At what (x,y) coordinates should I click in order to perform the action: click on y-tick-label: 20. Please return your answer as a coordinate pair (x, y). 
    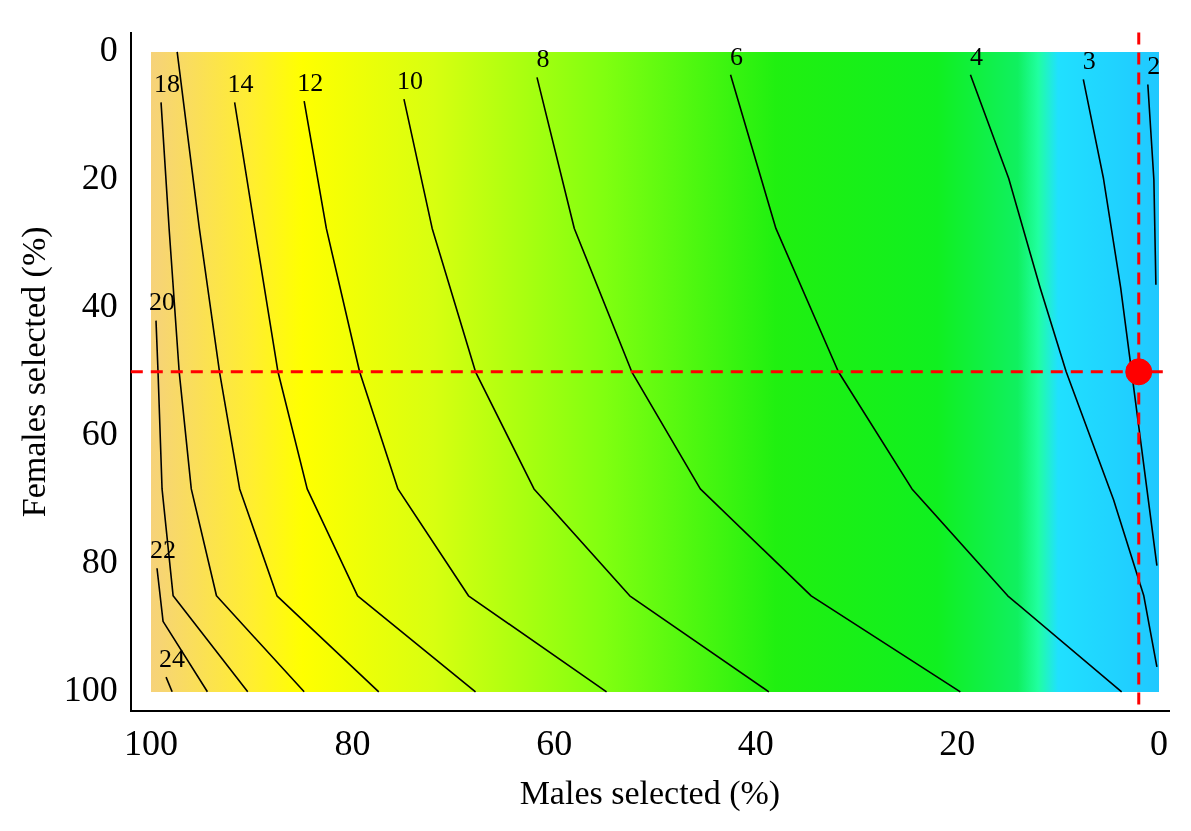
    Looking at the image, I should click on (99, 177).